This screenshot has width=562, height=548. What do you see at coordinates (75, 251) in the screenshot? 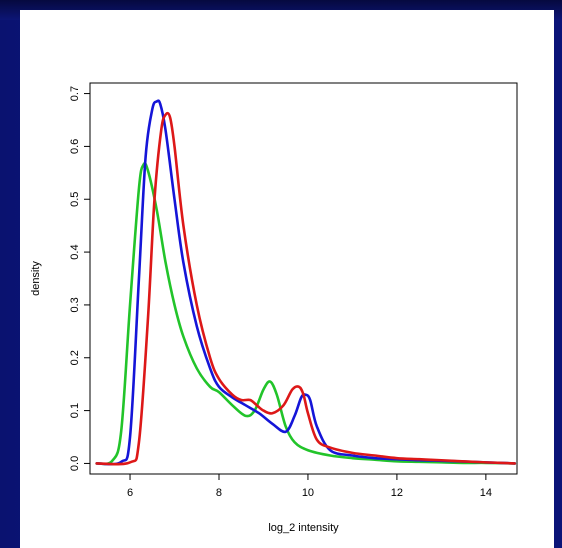
I see `y-tick-label: 0.4` at bounding box center [75, 251].